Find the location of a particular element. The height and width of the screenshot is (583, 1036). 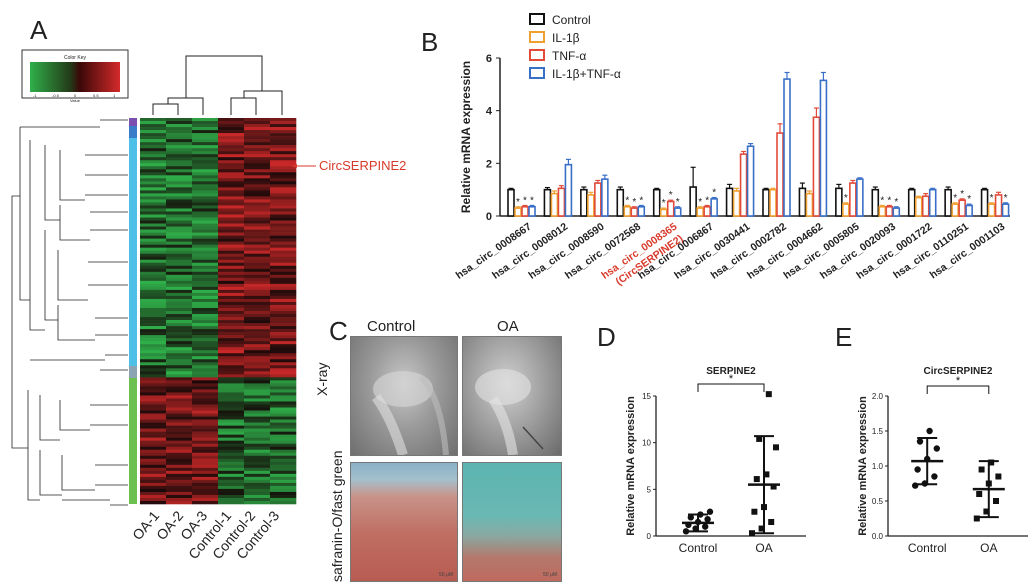

y-tick-label: 2.0 is located at coordinates (878, 396).